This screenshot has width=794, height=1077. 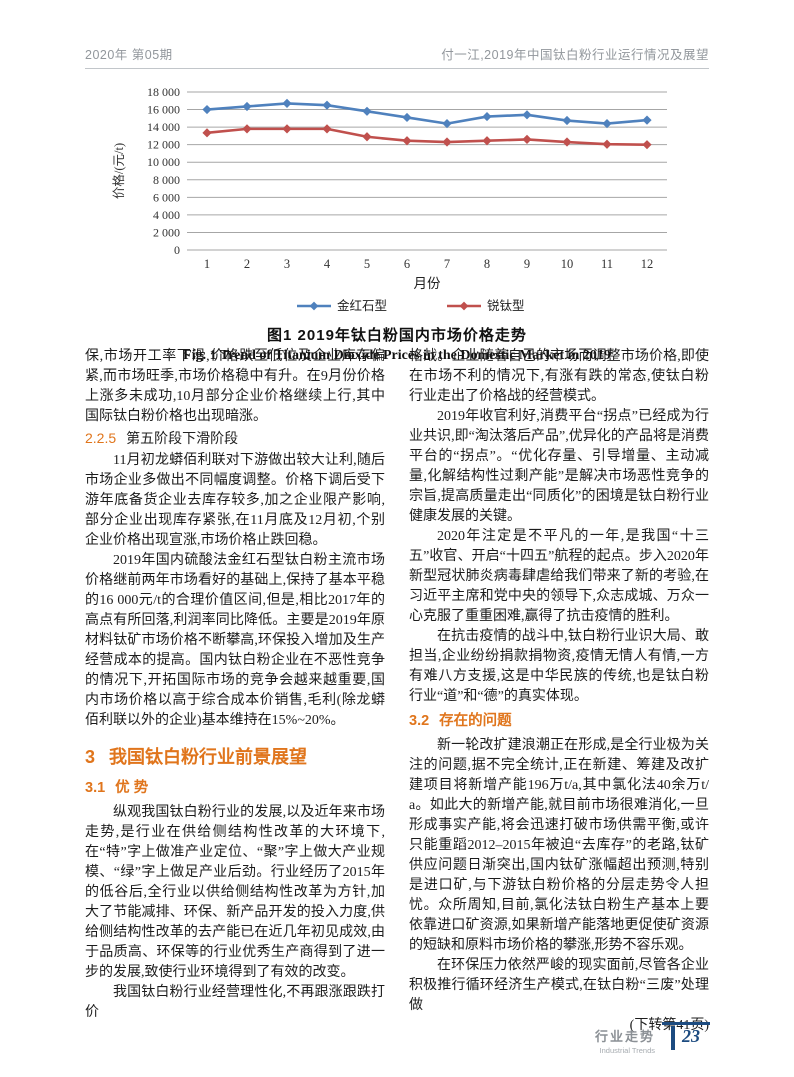 I want to click on section-title: 我国钛白粉行业前景展望, so click(x=208, y=757).